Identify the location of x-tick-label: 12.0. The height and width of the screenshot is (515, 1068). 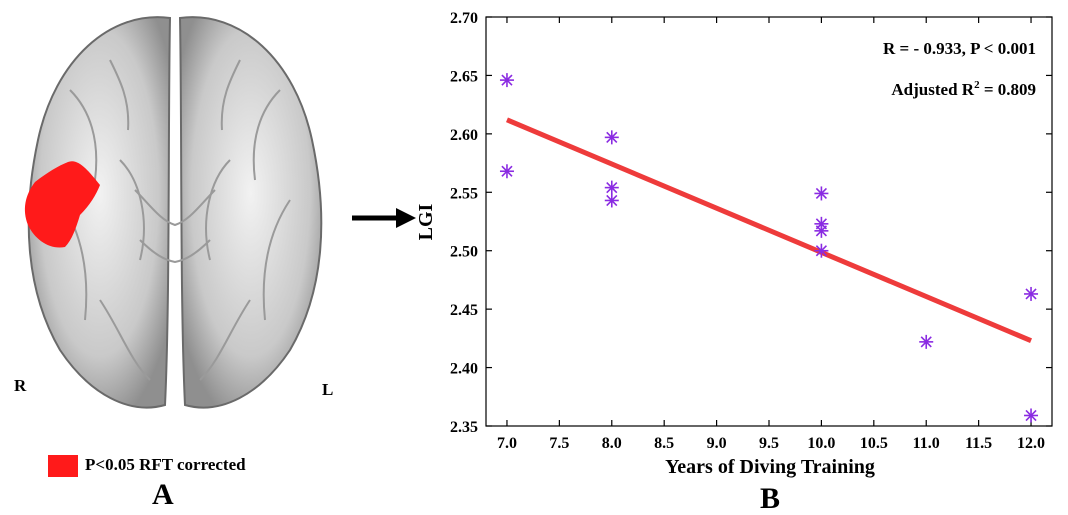
(1031, 443).